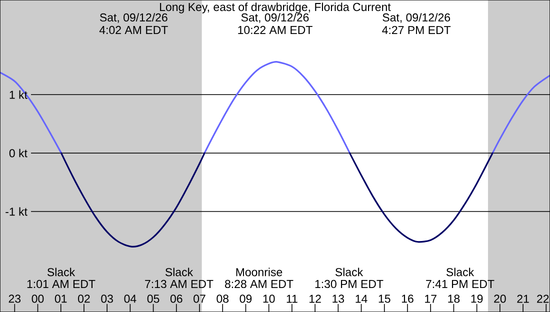  Describe the element at coordinates (500, 298) in the screenshot. I see `x-tick-label: 20` at that location.